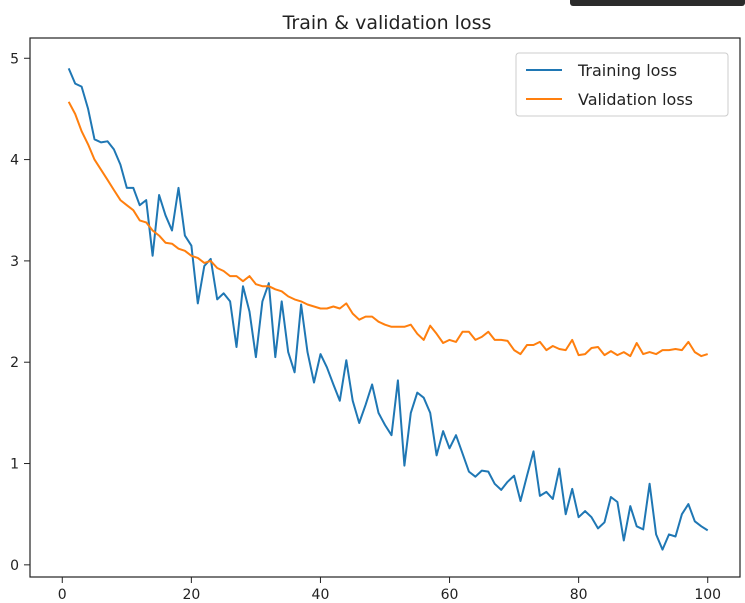  I want to click on legend-label-training: Training loss, so click(627, 70).